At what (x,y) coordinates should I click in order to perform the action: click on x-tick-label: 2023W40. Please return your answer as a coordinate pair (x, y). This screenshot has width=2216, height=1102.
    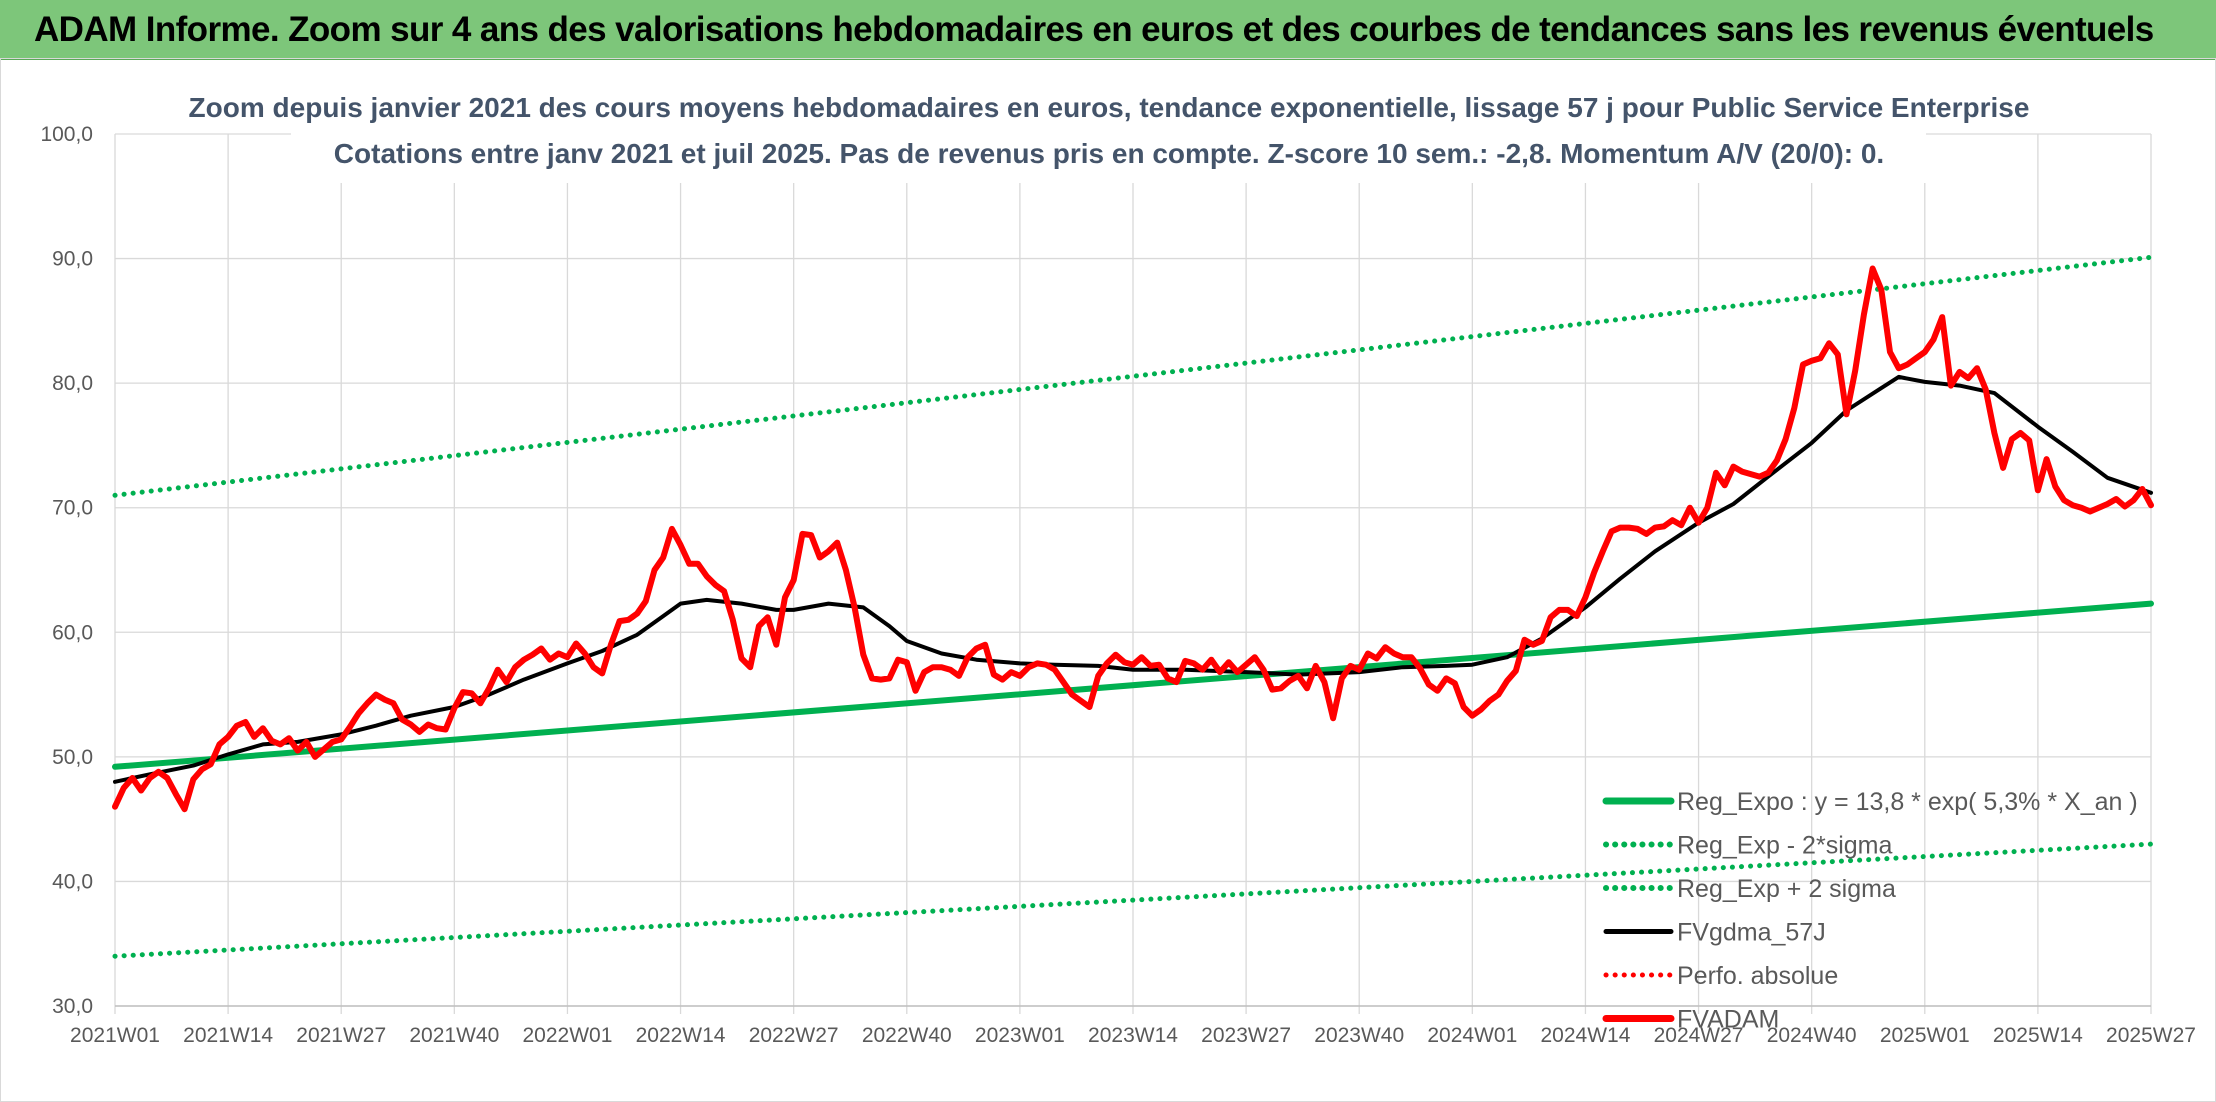
    Looking at the image, I should click on (1359, 1035).